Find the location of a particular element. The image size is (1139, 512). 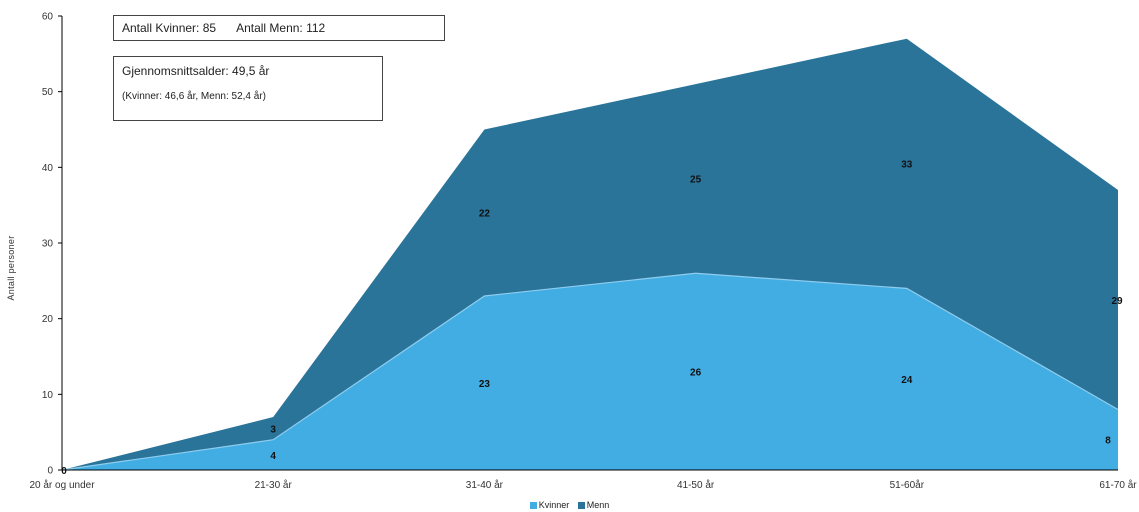

data-label-menn: 3 is located at coordinates (273, 429).